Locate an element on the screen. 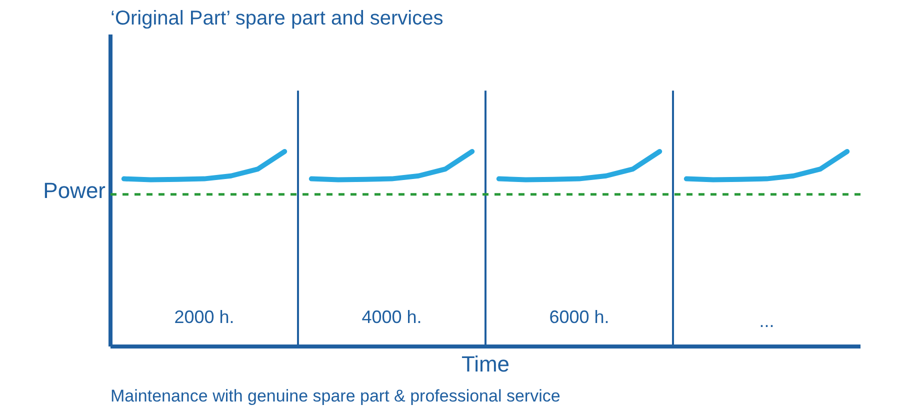 This screenshot has width=906, height=419. annotation: 2000 h. is located at coordinates (204, 317).